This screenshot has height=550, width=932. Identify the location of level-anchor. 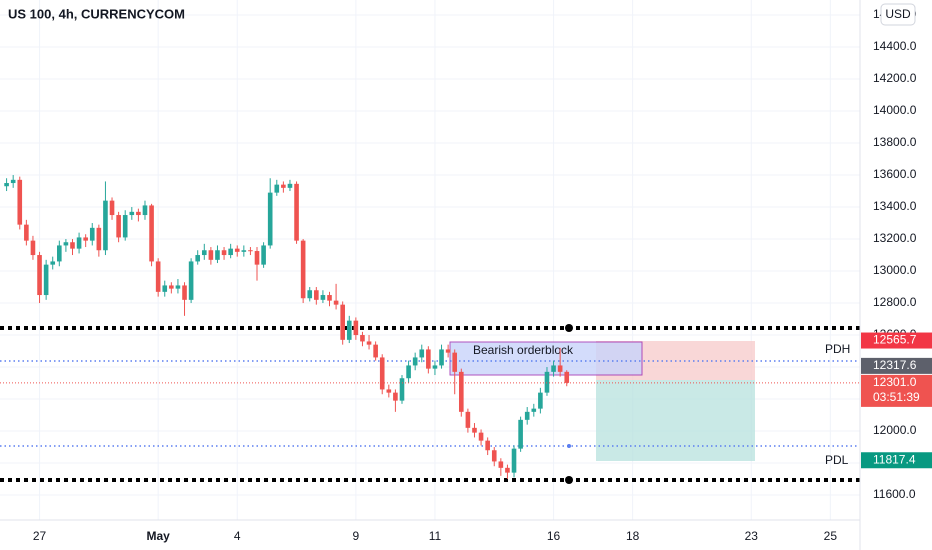
(569, 328).